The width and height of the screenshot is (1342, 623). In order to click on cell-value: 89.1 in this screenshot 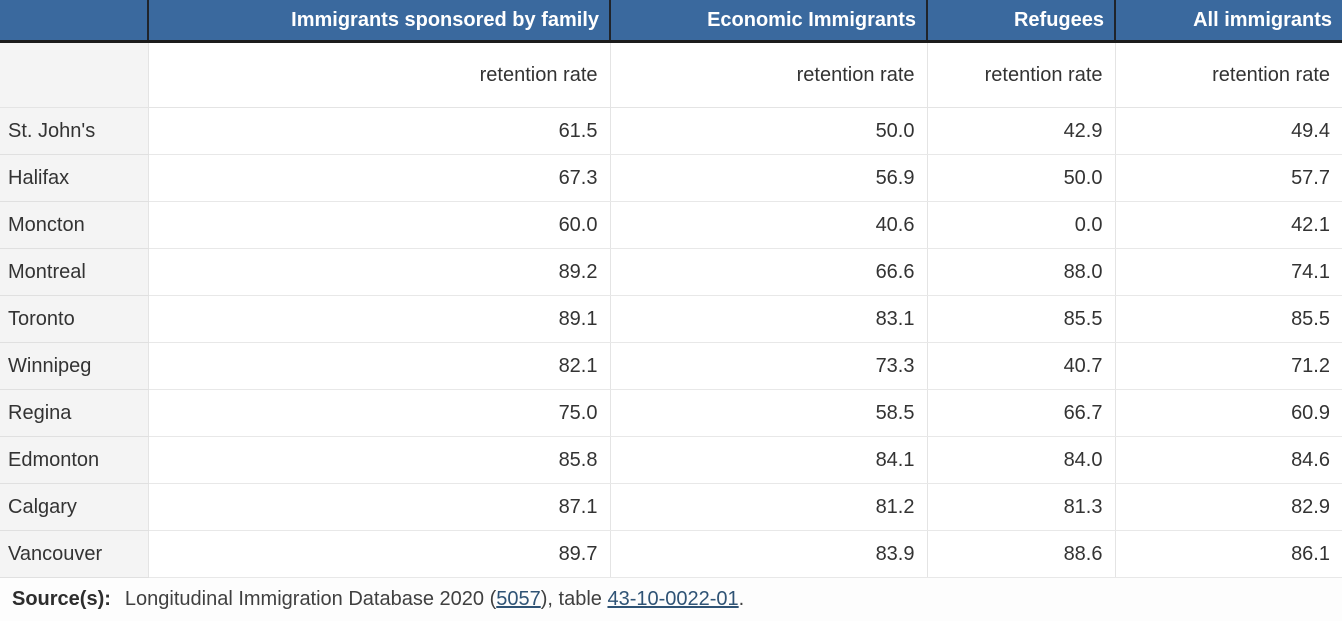, I will do `click(378, 319)`.